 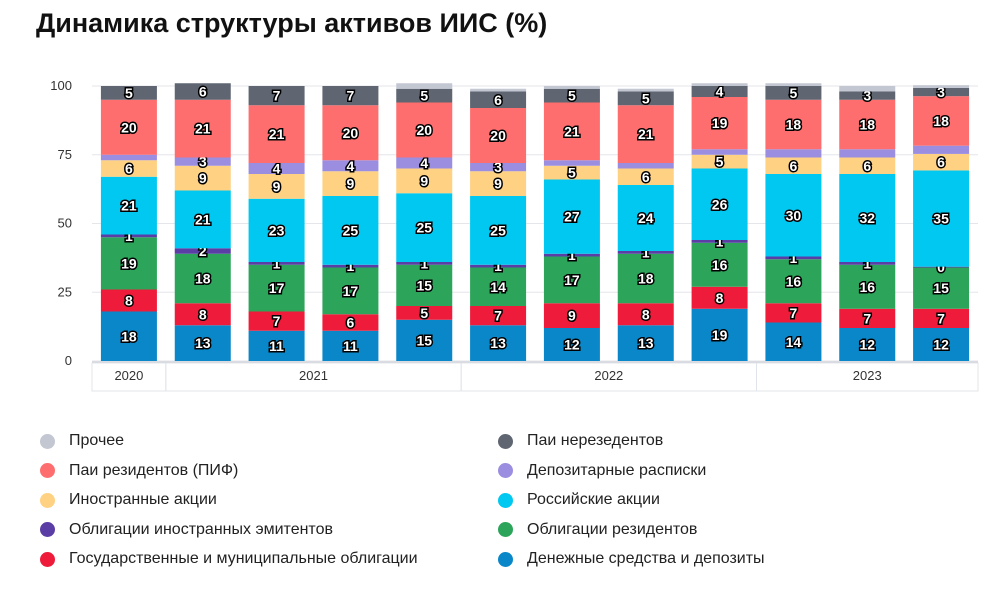 I want to click on legend-label: Паи нерезедентов, so click(x=595, y=440).